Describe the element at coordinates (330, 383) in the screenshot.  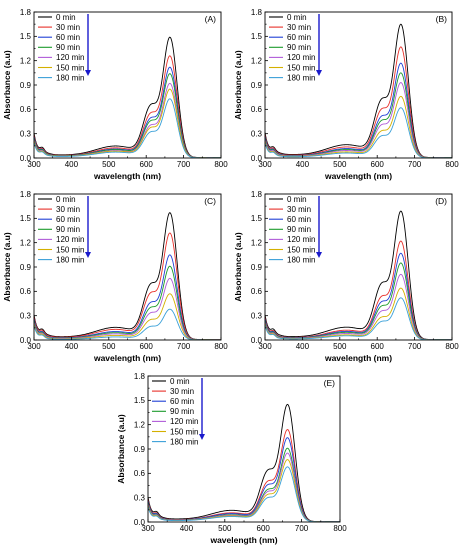
I see `panel-label: (E)` at that location.